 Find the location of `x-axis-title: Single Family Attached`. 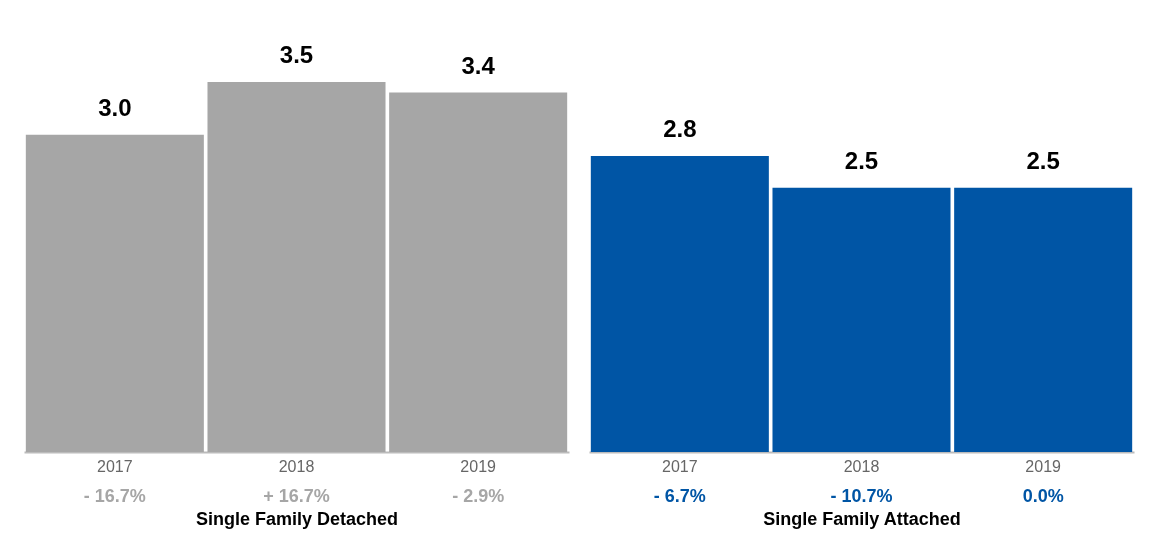

x-axis-title: Single Family Attached is located at coordinates (862, 518).